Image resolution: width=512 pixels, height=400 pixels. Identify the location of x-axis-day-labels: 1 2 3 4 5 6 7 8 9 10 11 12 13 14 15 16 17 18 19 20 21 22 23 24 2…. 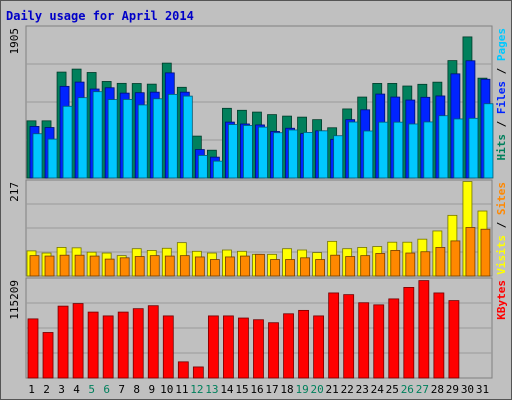
(258, 389).